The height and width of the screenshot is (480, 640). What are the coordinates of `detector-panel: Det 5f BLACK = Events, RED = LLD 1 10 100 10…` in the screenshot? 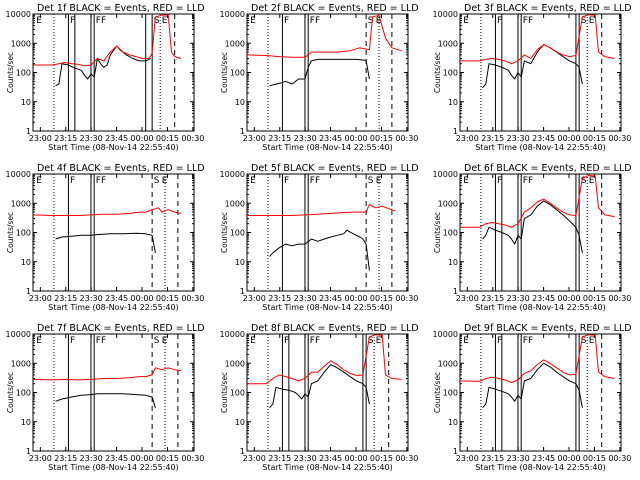 It's located at (319, 237).